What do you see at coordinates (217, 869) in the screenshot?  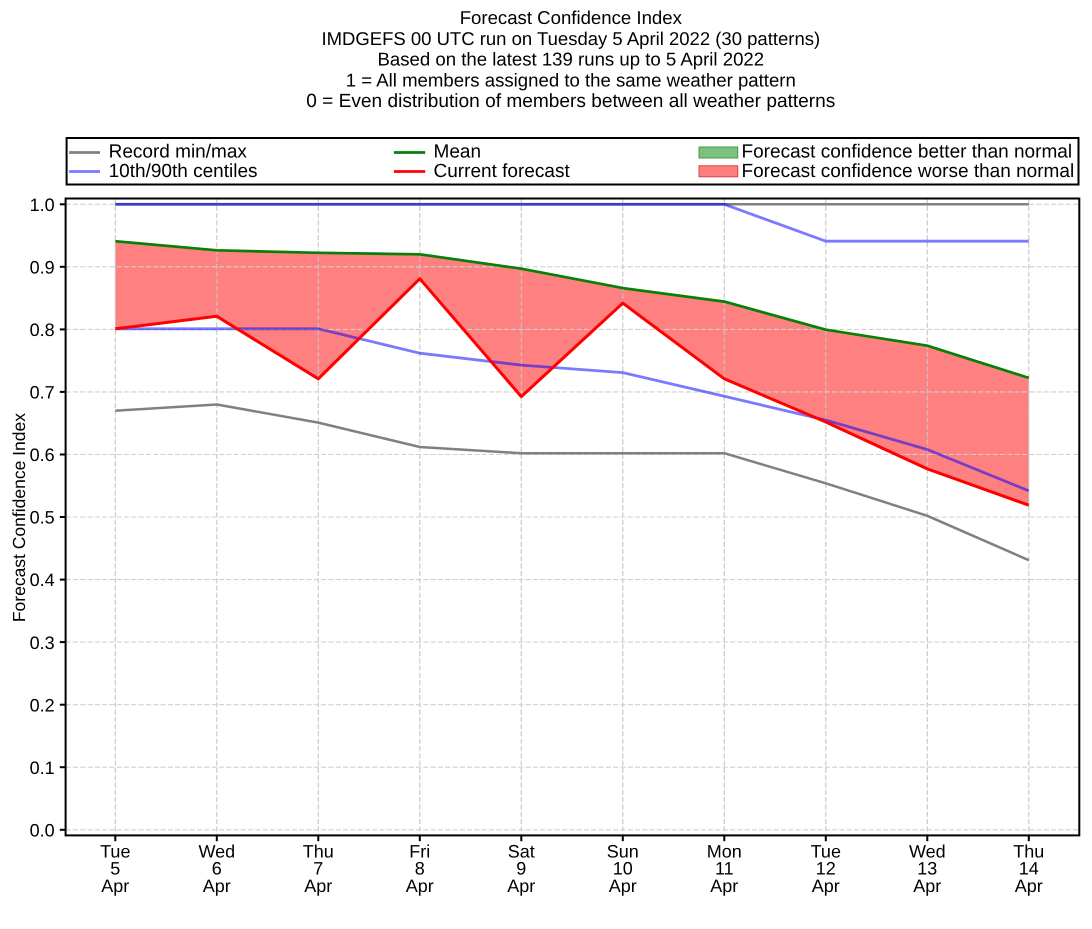 I see `svg-text: 6` at bounding box center [217, 869].